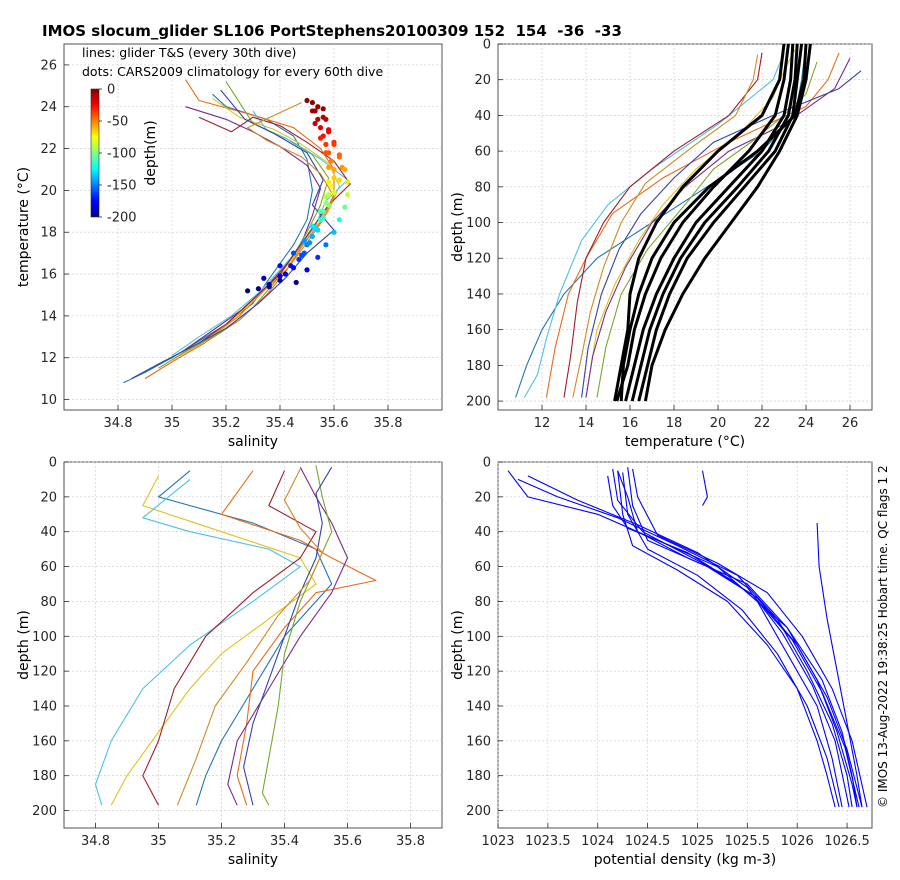  What do you see at coordinates (586, 423) in the screenshot?
I see `x-tick-label: 14` at bounding box center [586, 423].